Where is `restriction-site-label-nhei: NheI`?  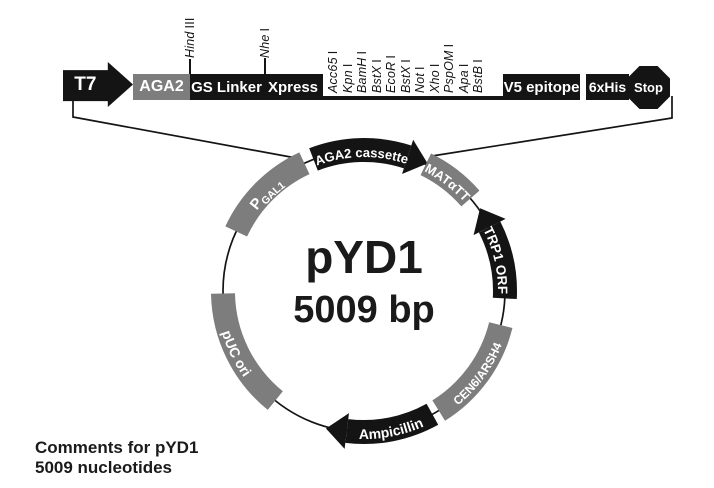 restriction-site-label-nhei: NheI is located at coordinates (265, 42).